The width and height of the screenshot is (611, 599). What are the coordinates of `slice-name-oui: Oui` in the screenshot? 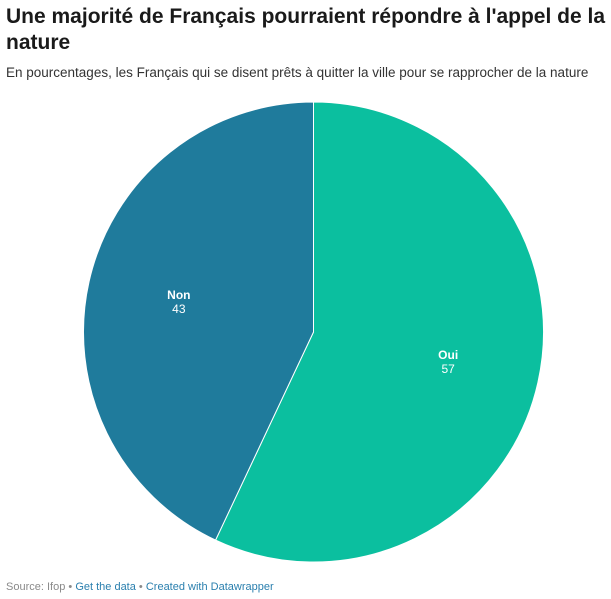 It's located at (448, 355).